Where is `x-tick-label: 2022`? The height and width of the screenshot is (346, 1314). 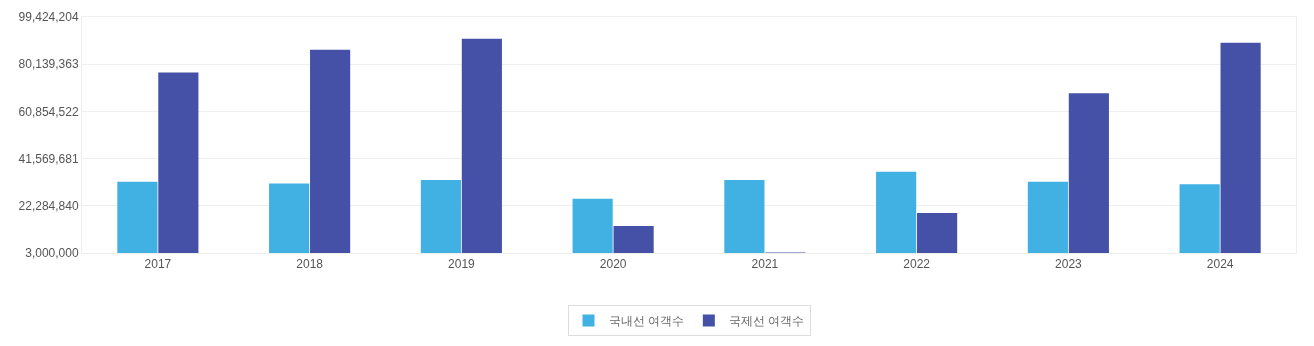
x-tick-label: 2022 is located at coordinates (917, 264).